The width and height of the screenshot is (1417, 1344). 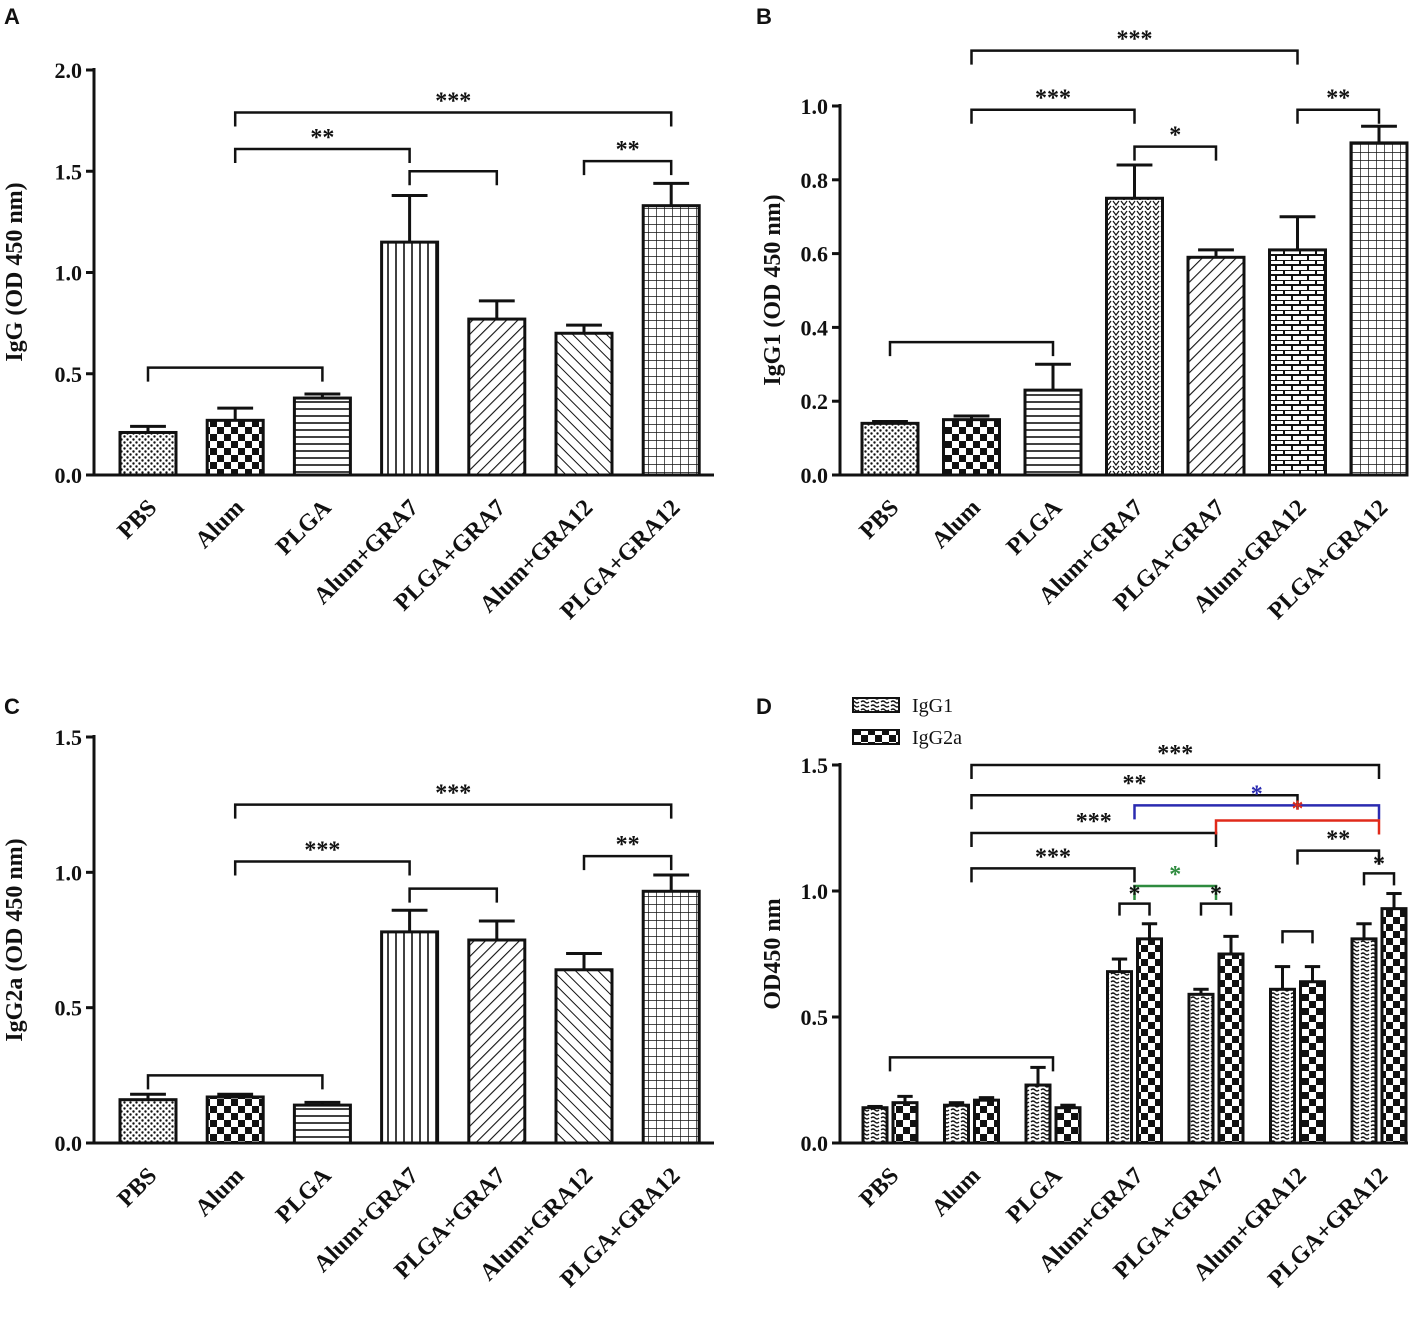 I want to click on panel-letter-c: C, so click(x=12, y=706).